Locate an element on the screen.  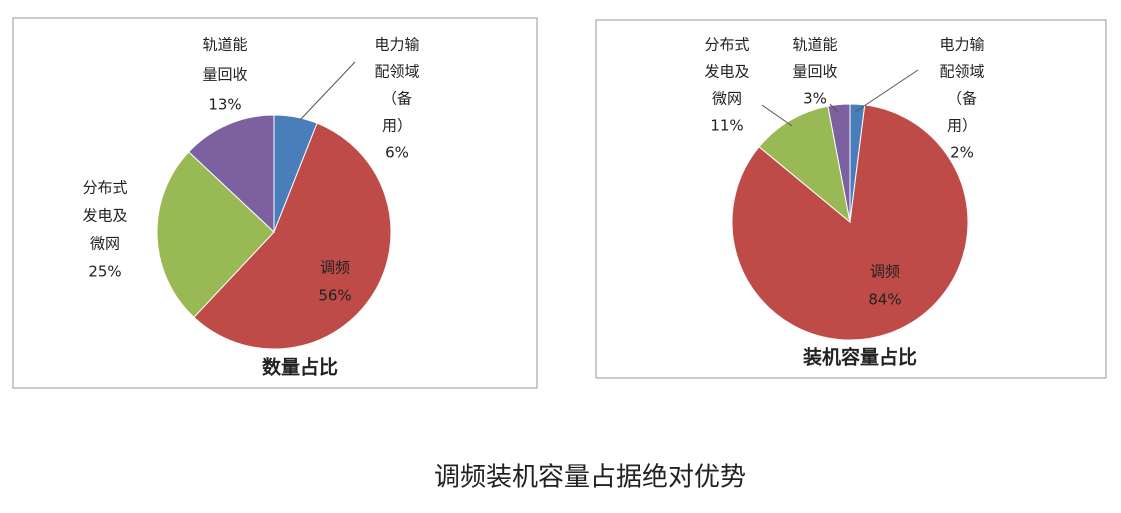
slice-value-label: 2% is located at coordinates (962, 153).